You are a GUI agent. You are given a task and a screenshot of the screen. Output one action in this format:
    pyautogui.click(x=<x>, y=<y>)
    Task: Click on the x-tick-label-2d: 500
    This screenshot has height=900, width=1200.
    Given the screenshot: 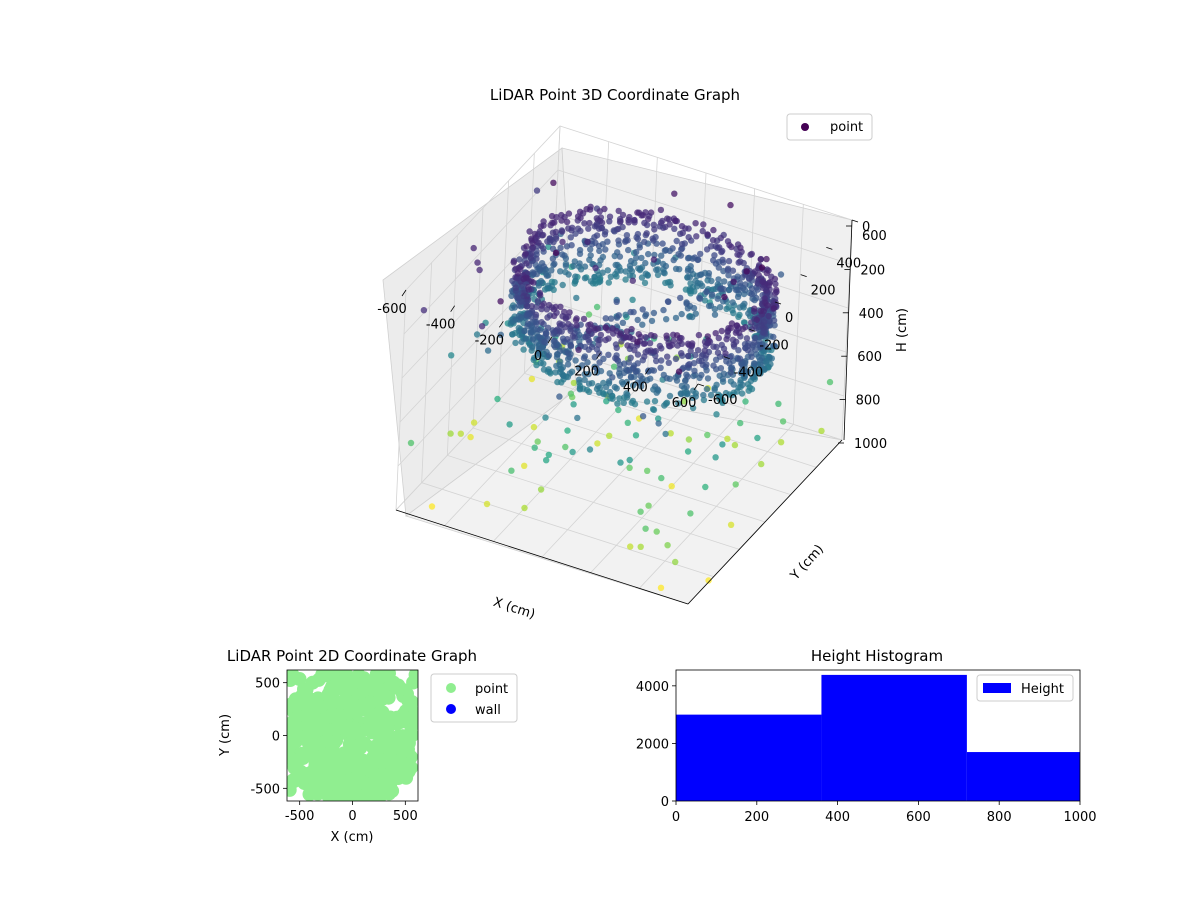 What is the action you would take?
    pyautogui.click(x=405, y=816)
    